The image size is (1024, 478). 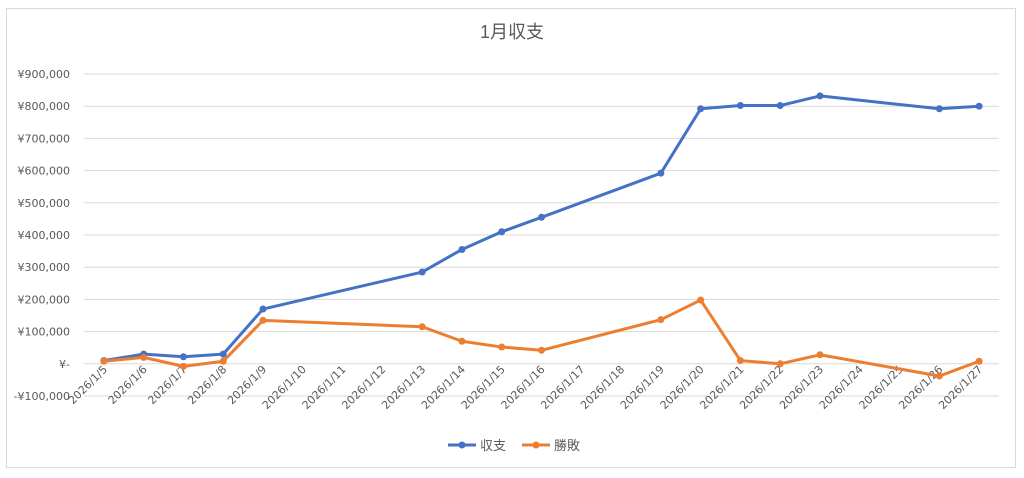 What do you see at coordinates (207, 385) in the screenshot?
I see `x-tick-label: 2026/1/8` at bounding box center [207, 385].